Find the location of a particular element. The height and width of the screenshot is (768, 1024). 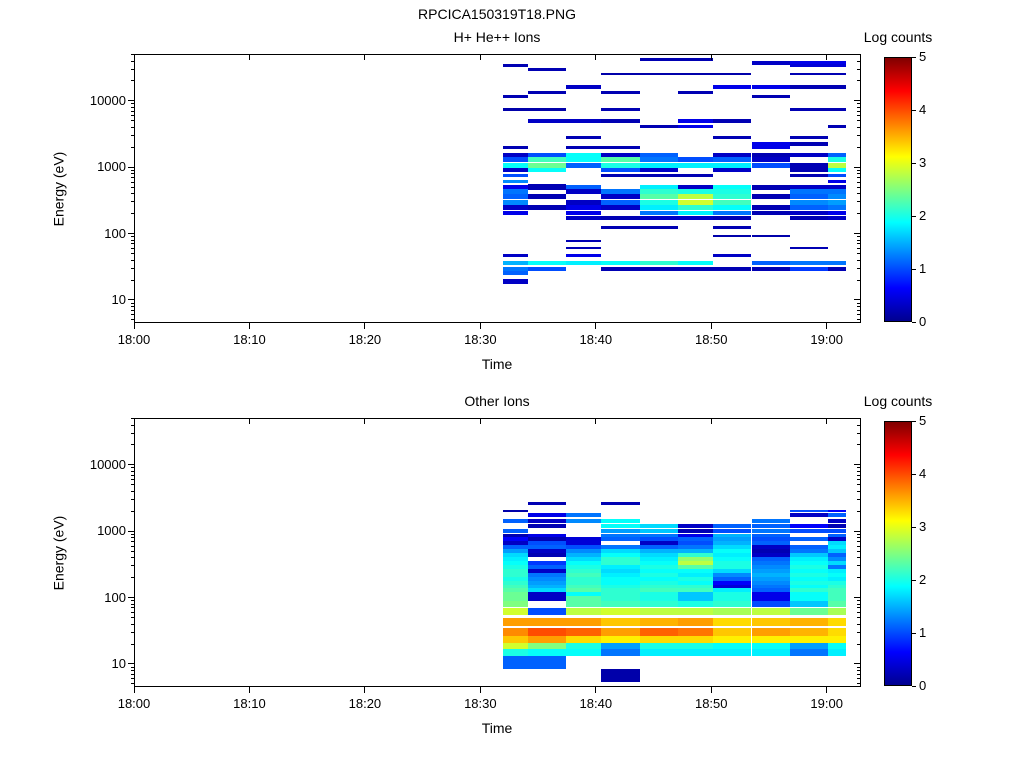

panel2-y-tick-label: 100 is located at coordinates (115, 597).